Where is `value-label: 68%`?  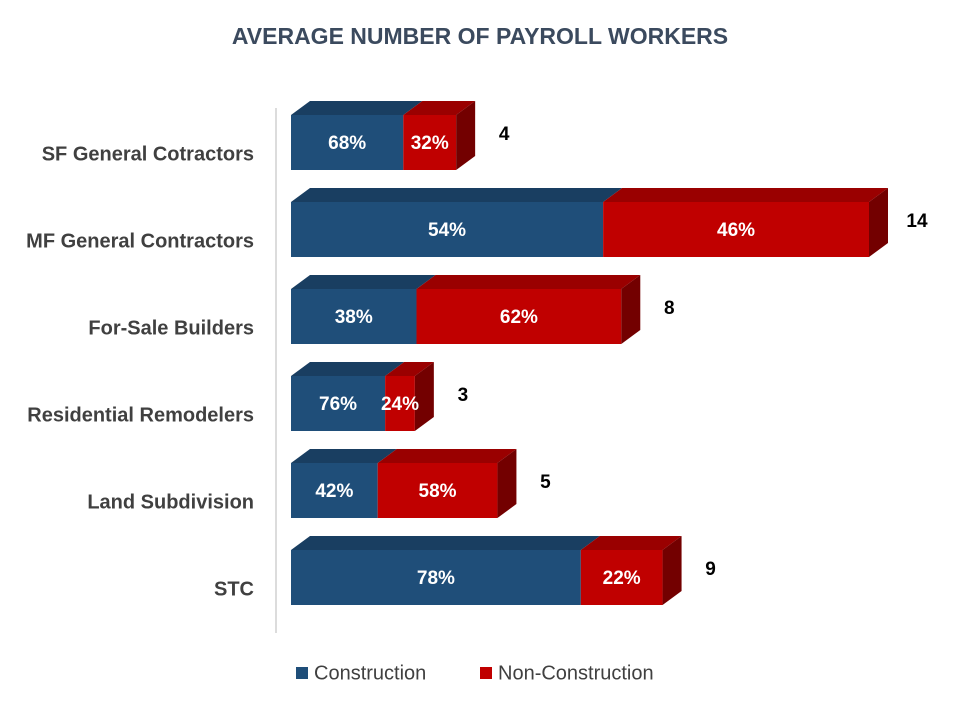 value-label: 68% is located at coordinates (347, 143).